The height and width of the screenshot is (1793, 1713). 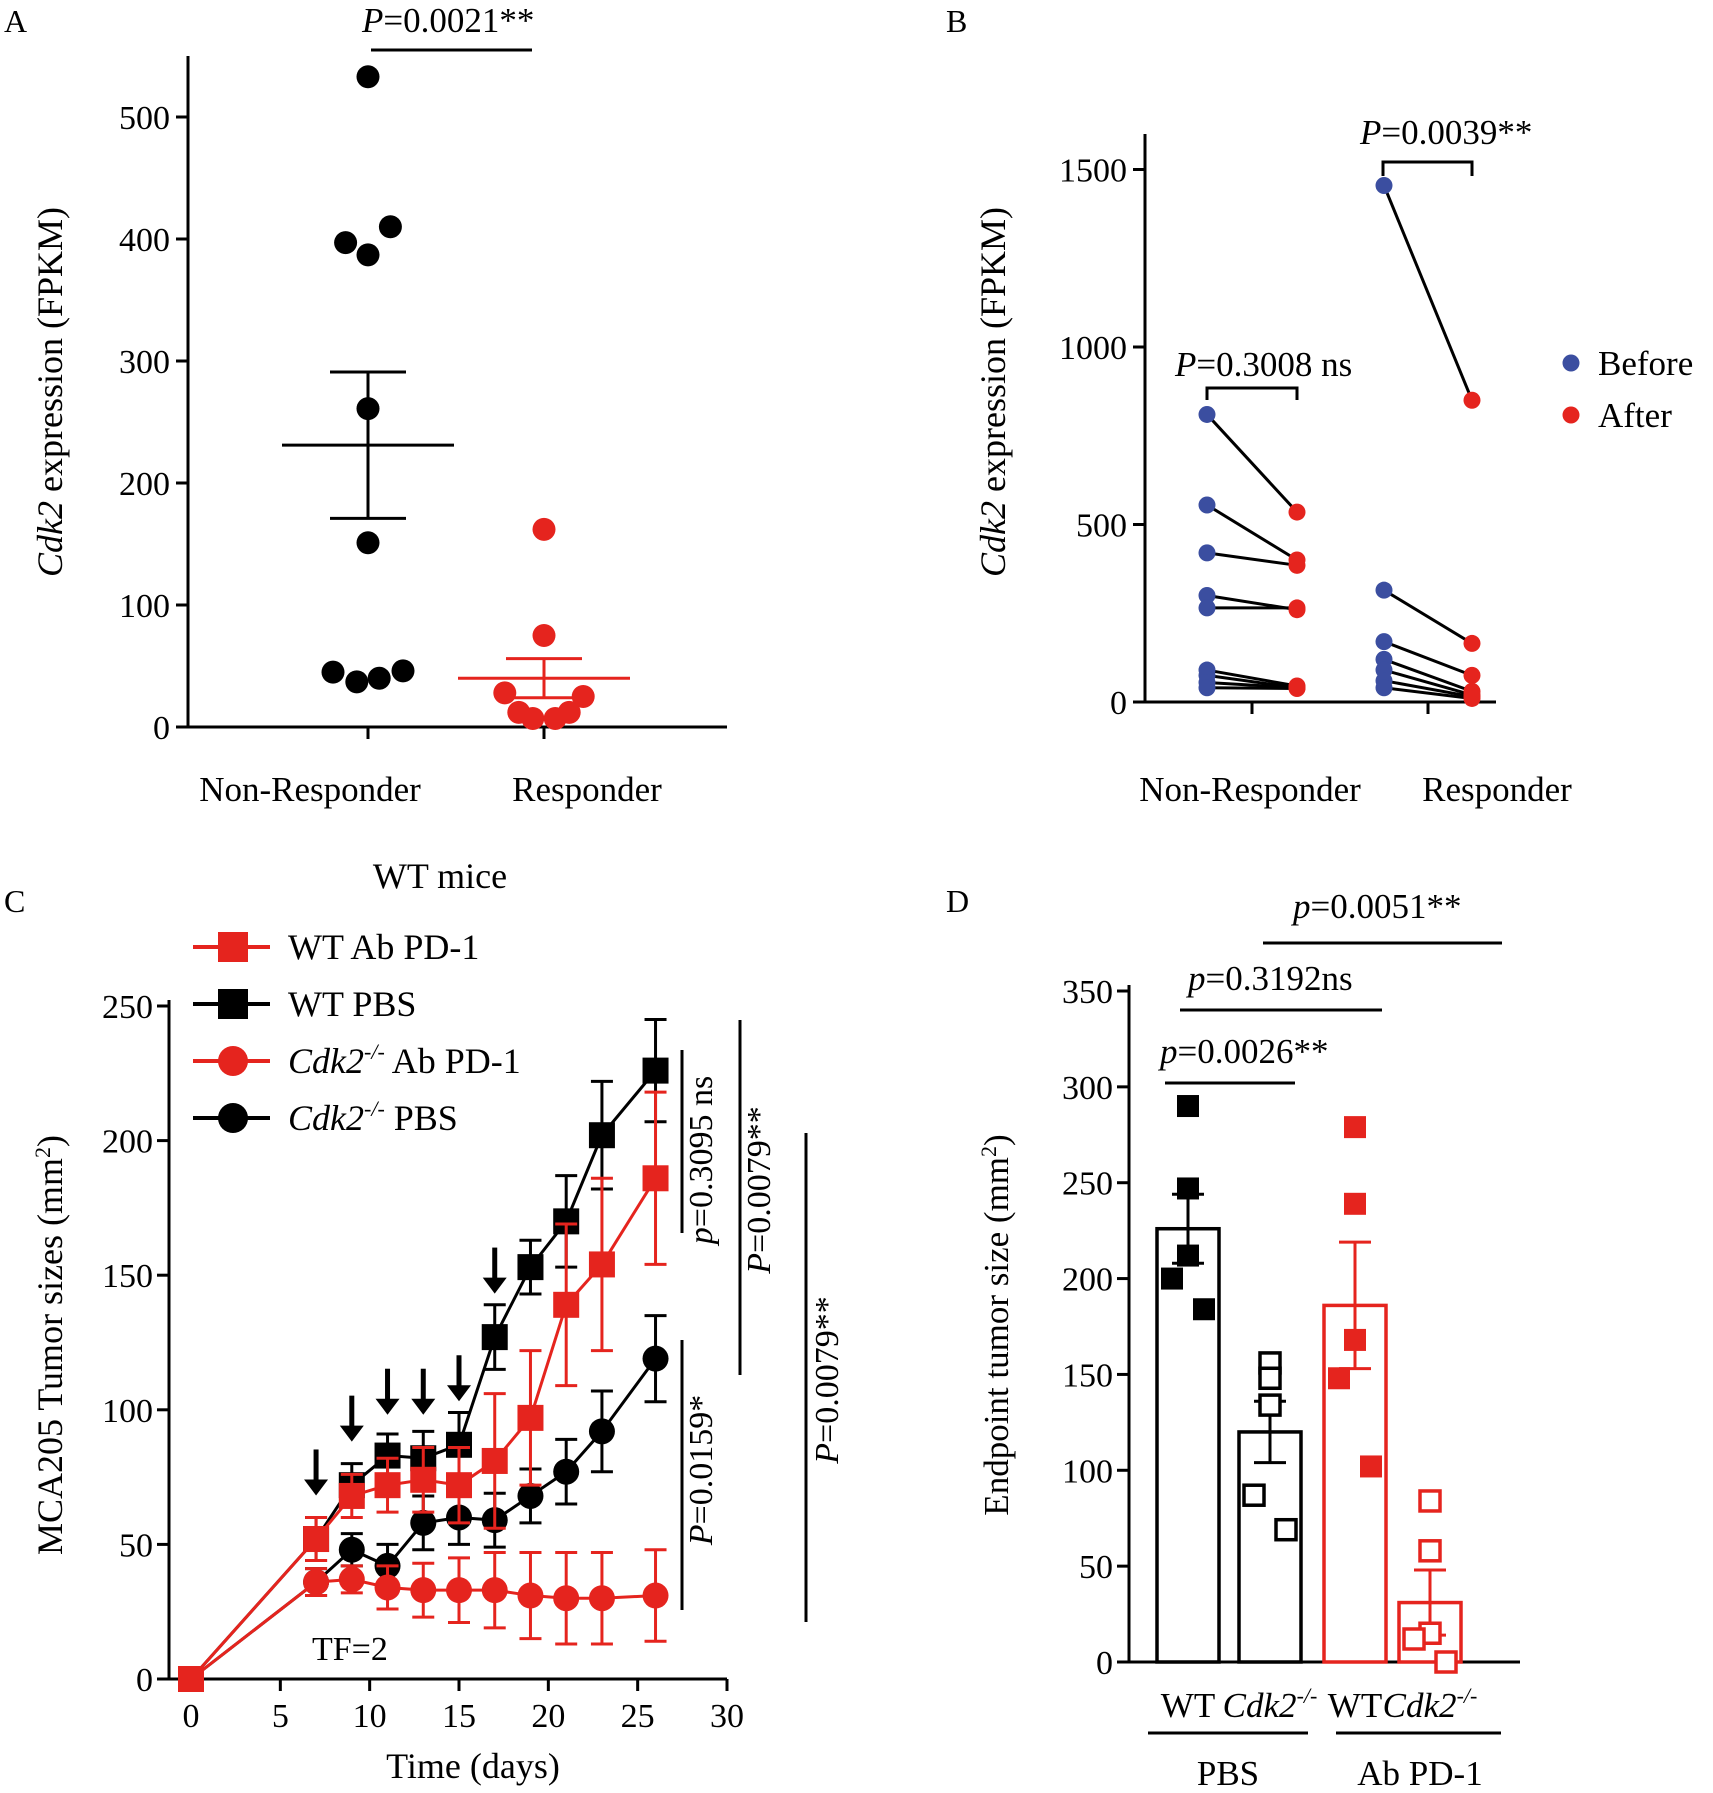 What do you see at coordinates (42, 1152) in the screenshot?
I see `ylabel-sup: 2` at bounding box center [42, 1152].